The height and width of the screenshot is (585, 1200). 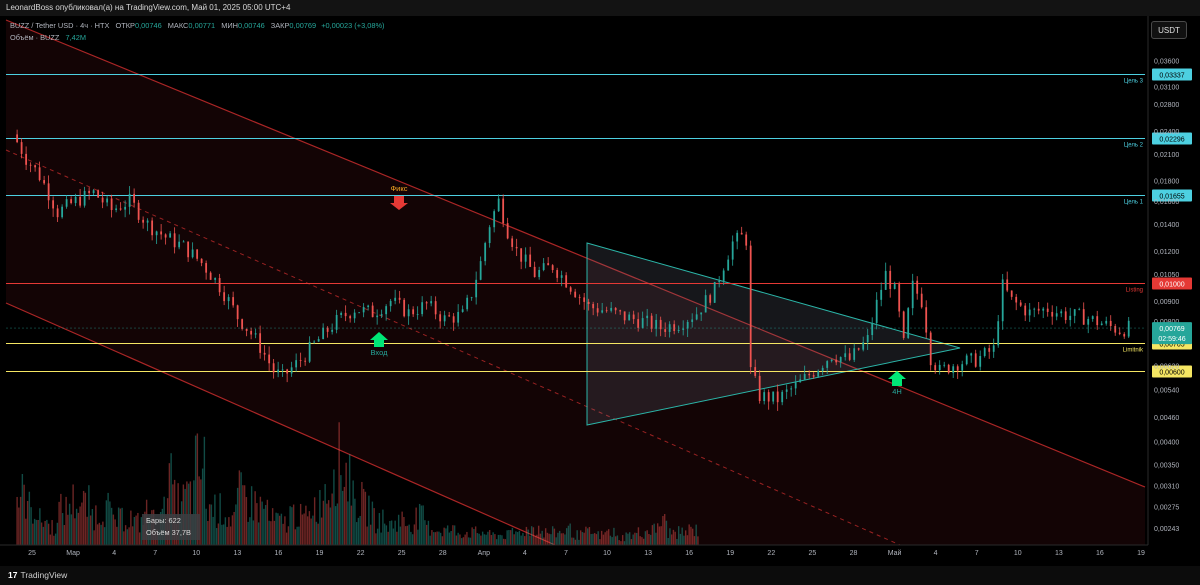 What do you see at coordinates (1166, 87) in the screenshot?
I see `price-tick-2: 0,03100` at bounding box center [1166, 87].